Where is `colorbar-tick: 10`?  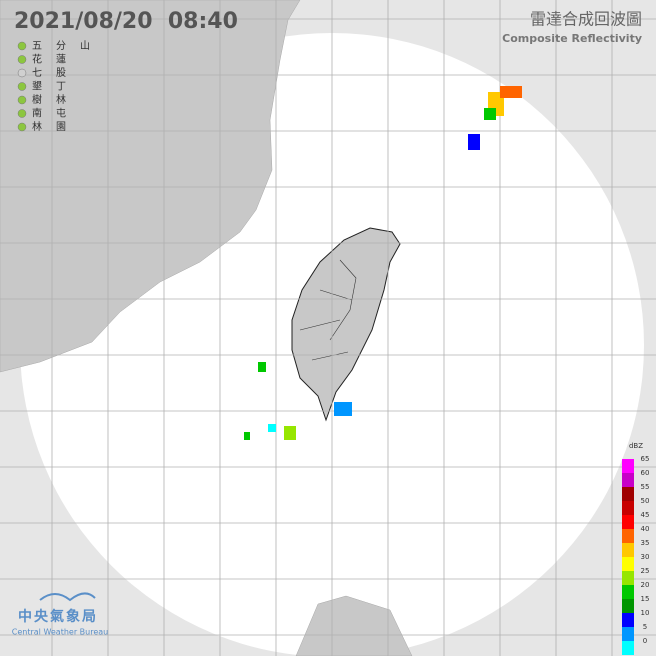 colorbar-tick: 10 is located at coordinates (645, 613).